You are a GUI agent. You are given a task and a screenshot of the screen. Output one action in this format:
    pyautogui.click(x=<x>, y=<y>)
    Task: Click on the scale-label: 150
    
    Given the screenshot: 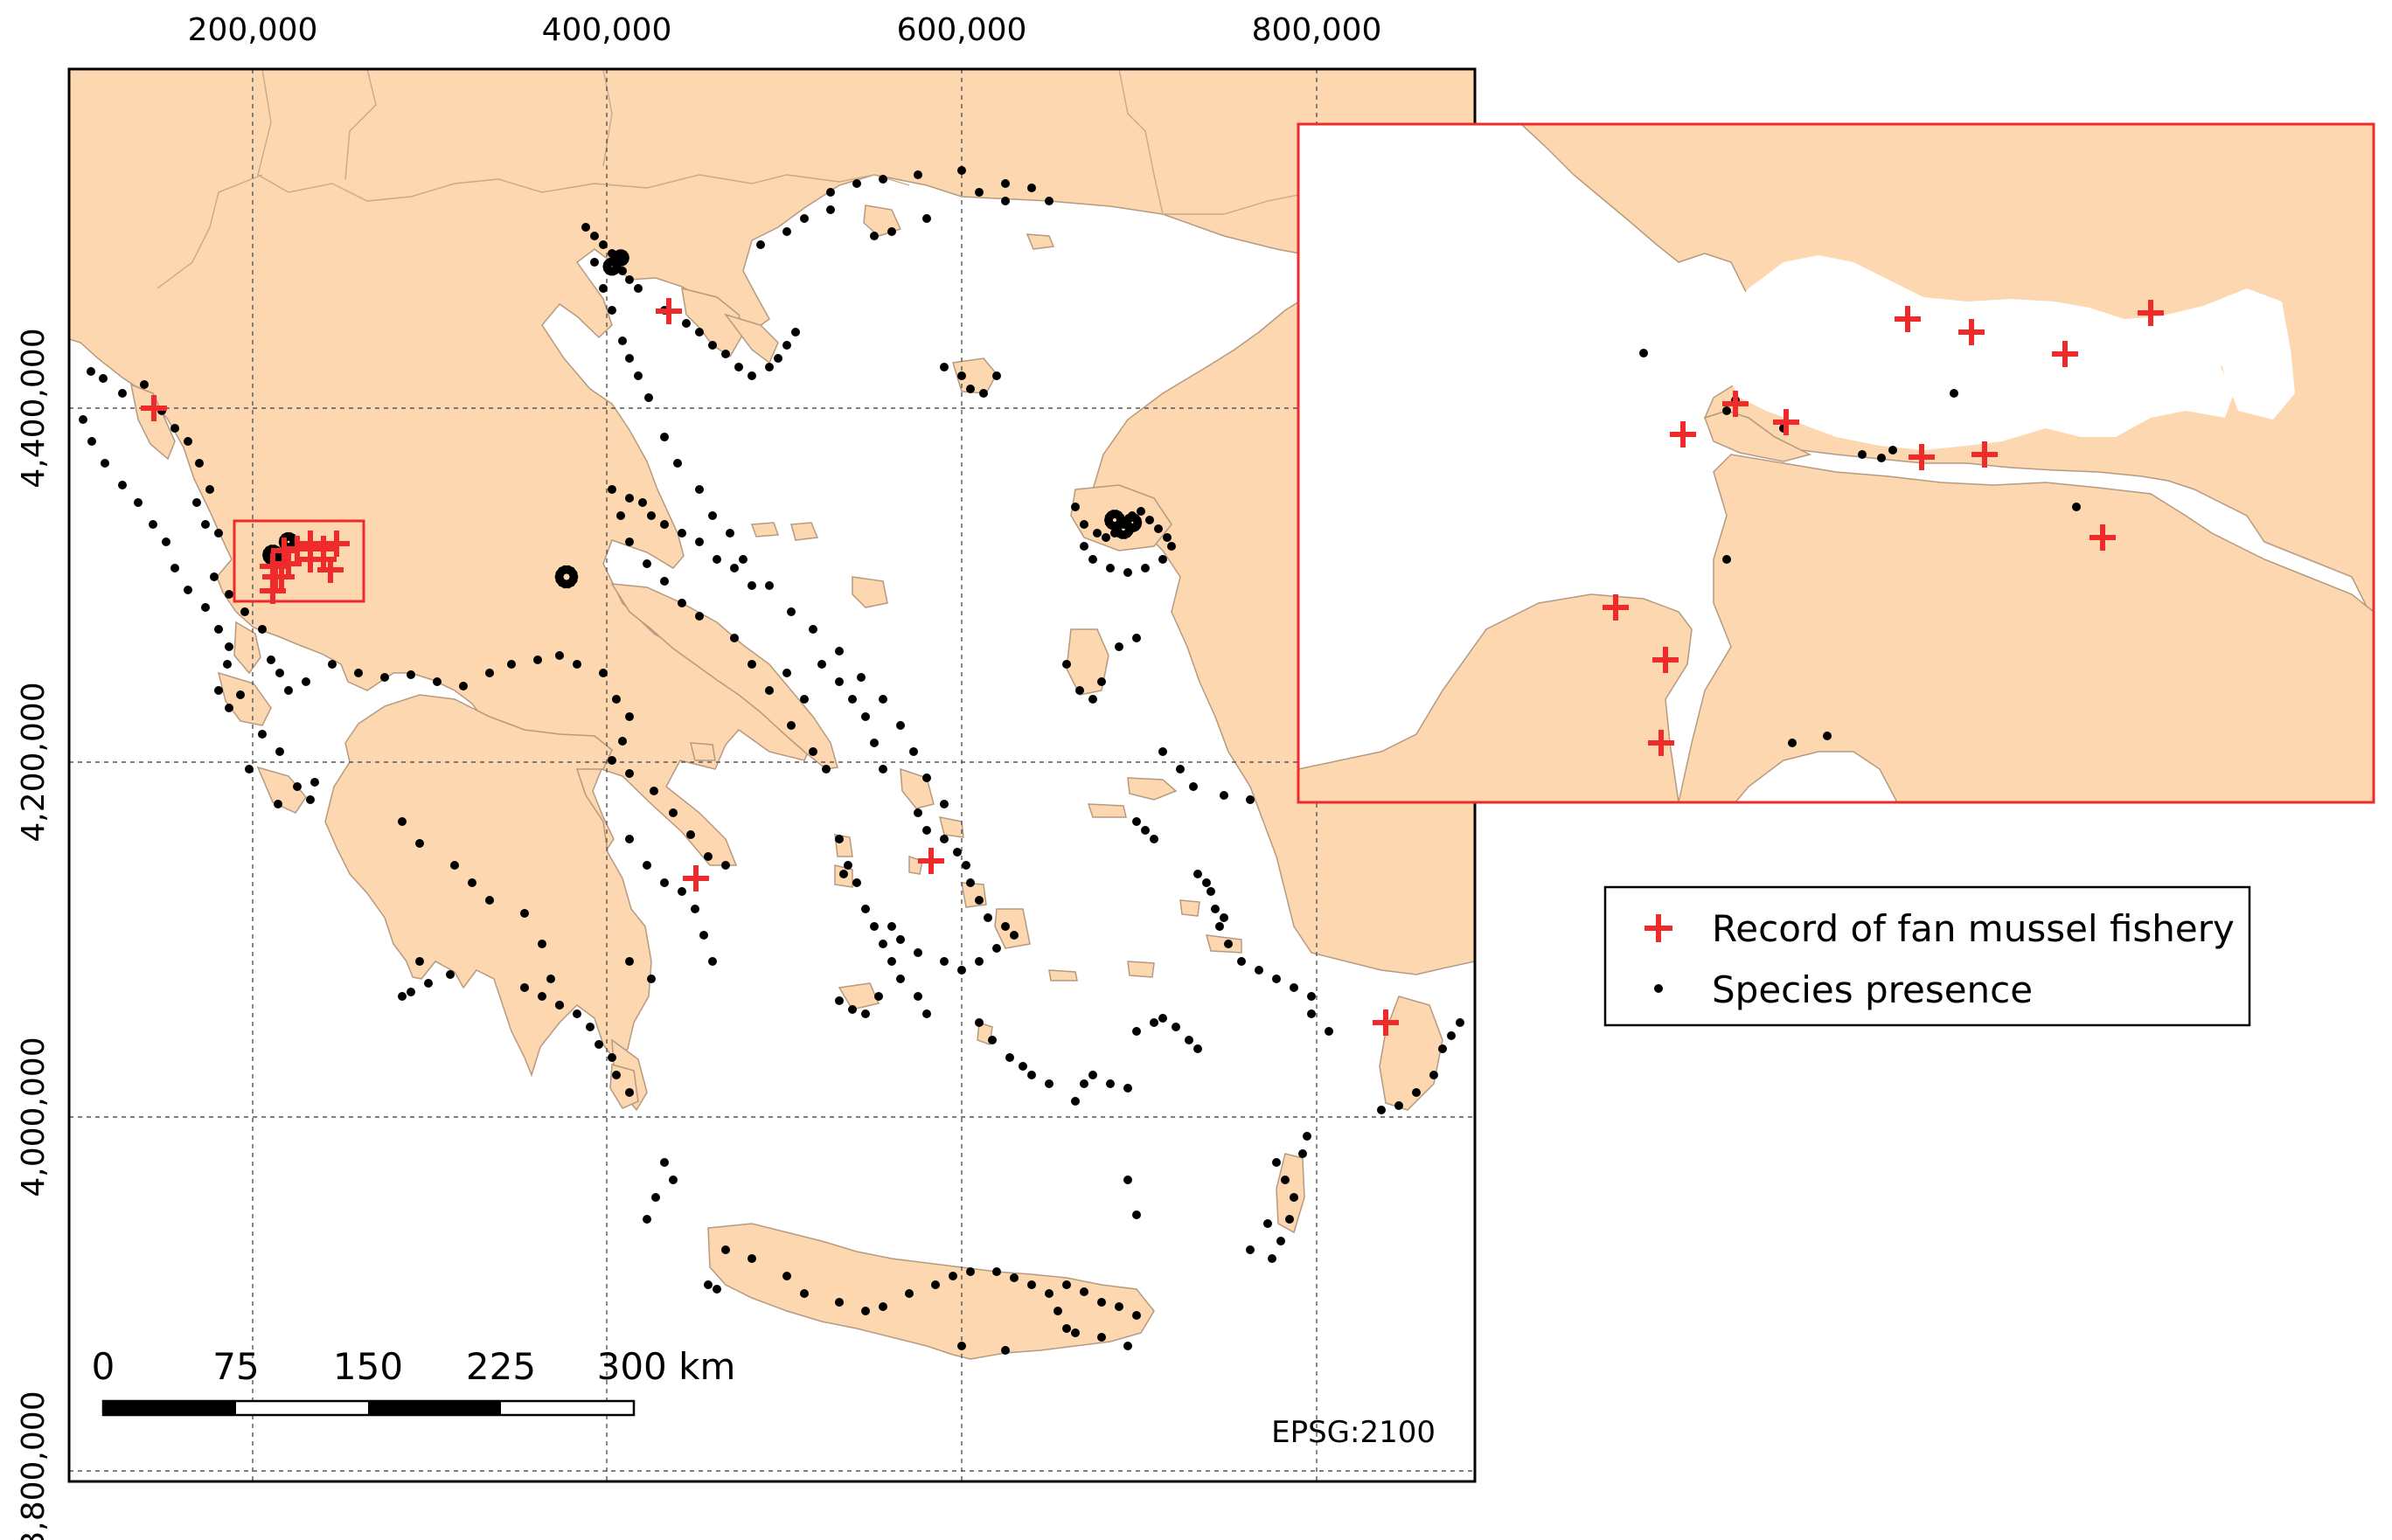 What is the action you would take?
    pyautogui.click(x=368, y=1366)
    